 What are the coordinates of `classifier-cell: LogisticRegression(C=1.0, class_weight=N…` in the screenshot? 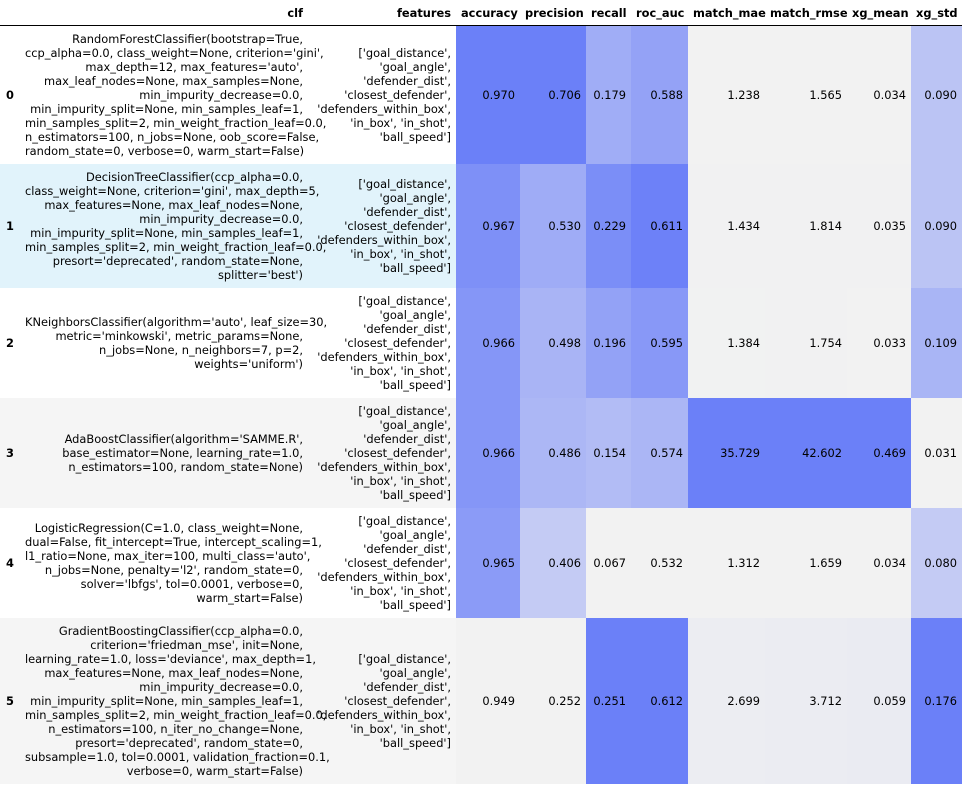 It's located at (171, 563).